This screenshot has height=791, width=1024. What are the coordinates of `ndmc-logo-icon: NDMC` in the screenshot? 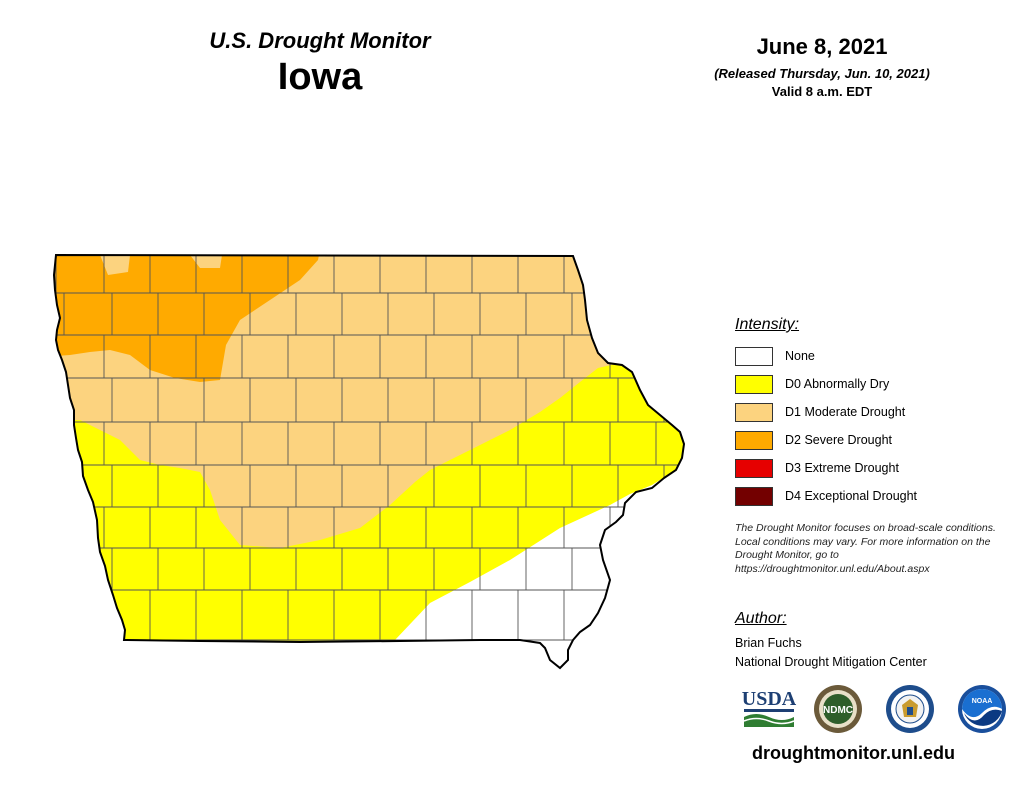 It's located at (838, 709).